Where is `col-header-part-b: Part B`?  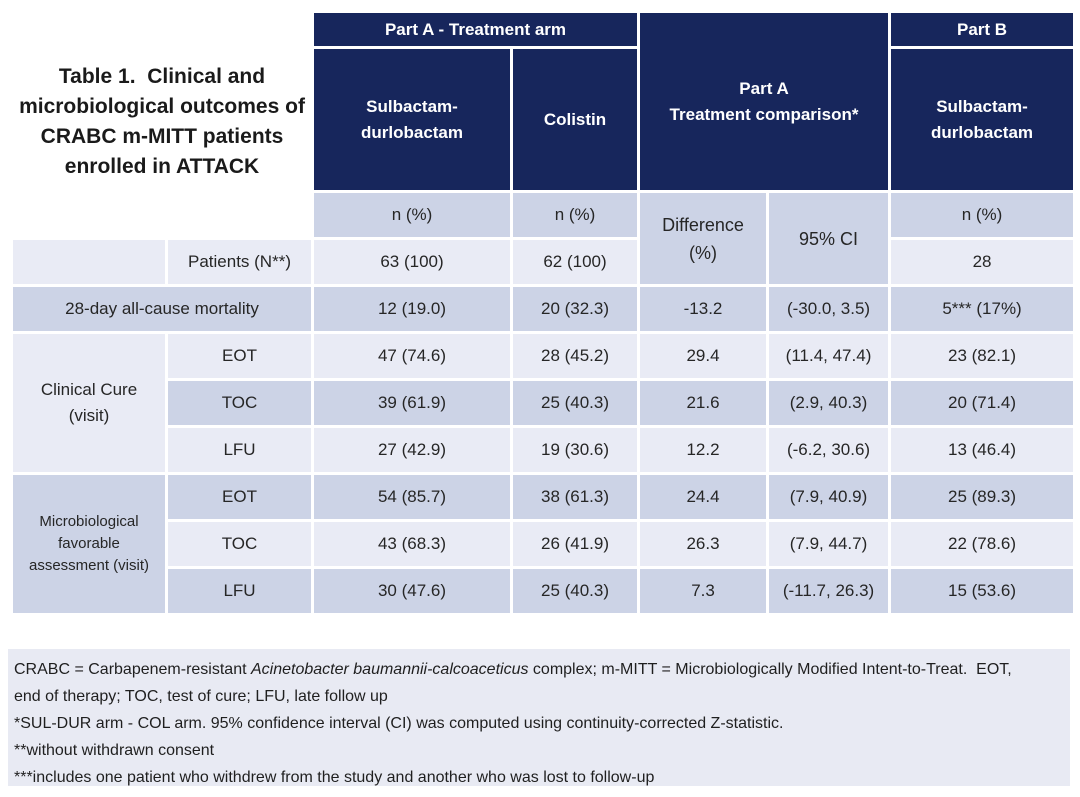
col-header-part-b: Part B is located at coordinates (982, 29).